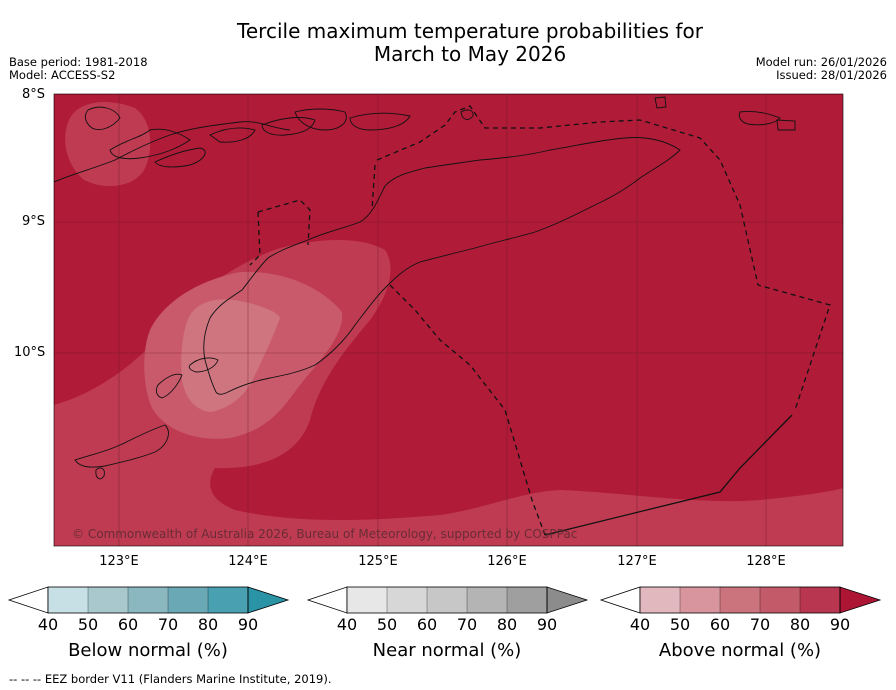  Describe the element at coordinates (62, 75) in the screenshot. I see `model-name: Model: ACCESS-S2` at that location.